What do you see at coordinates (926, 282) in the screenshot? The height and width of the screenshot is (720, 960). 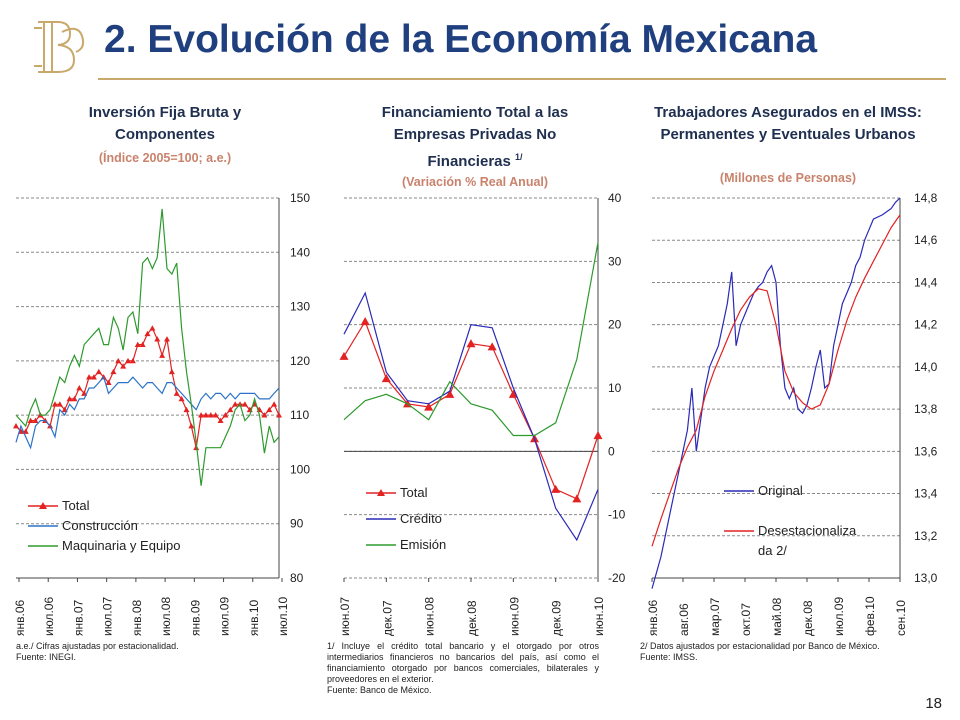 I see `y-tick-label: 14,4` at bounding box center [926, 282].